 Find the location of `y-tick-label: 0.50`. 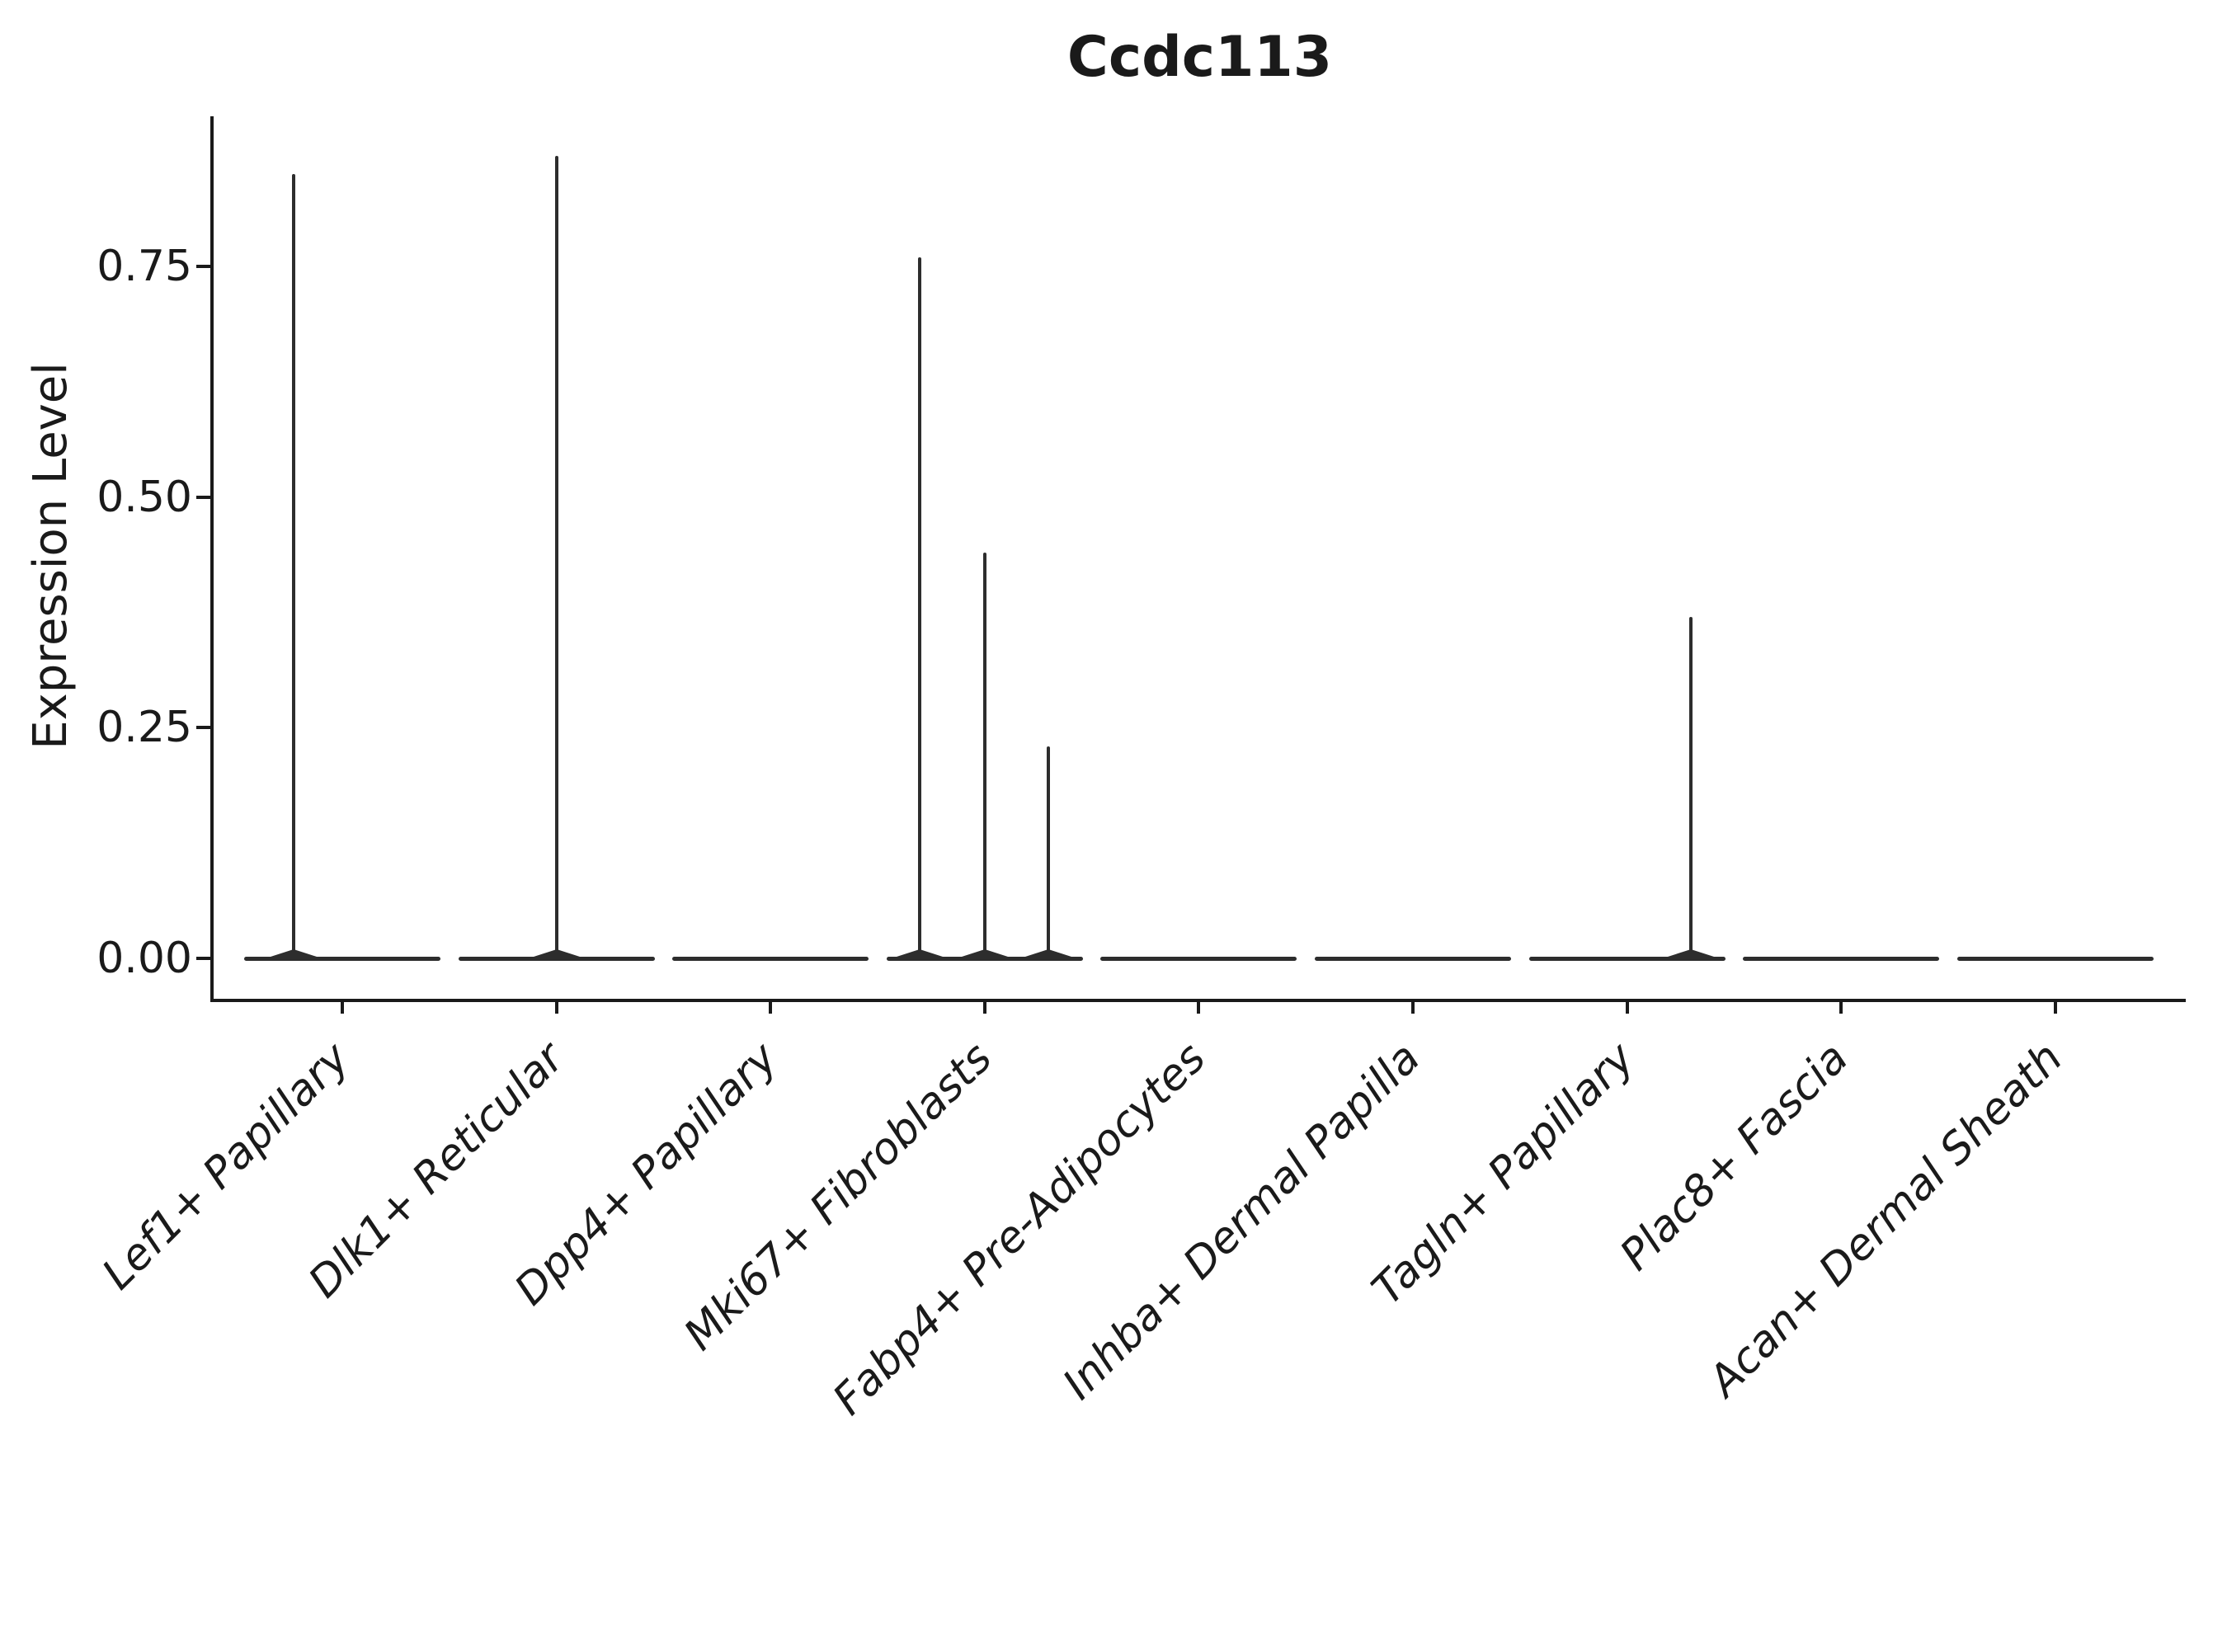

y-tick-label: 0.50 is located at coordinates (144, 497).